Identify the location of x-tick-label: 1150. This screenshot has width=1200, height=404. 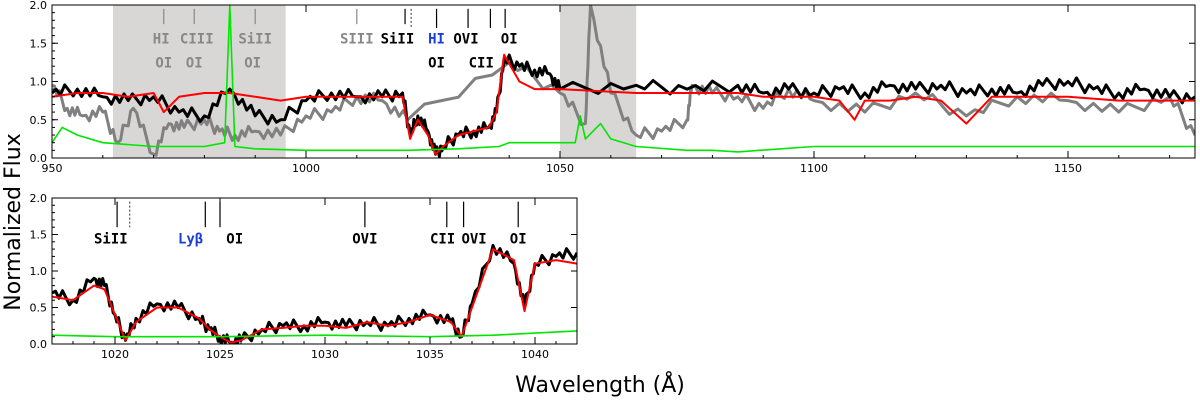
(1068, 168).